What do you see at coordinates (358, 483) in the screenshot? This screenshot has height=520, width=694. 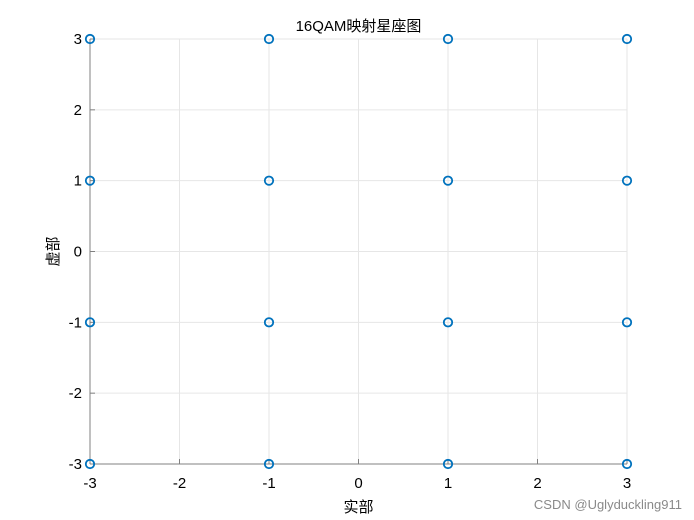 I see `x-tick-label: 0` at bounding box center [358, 483].